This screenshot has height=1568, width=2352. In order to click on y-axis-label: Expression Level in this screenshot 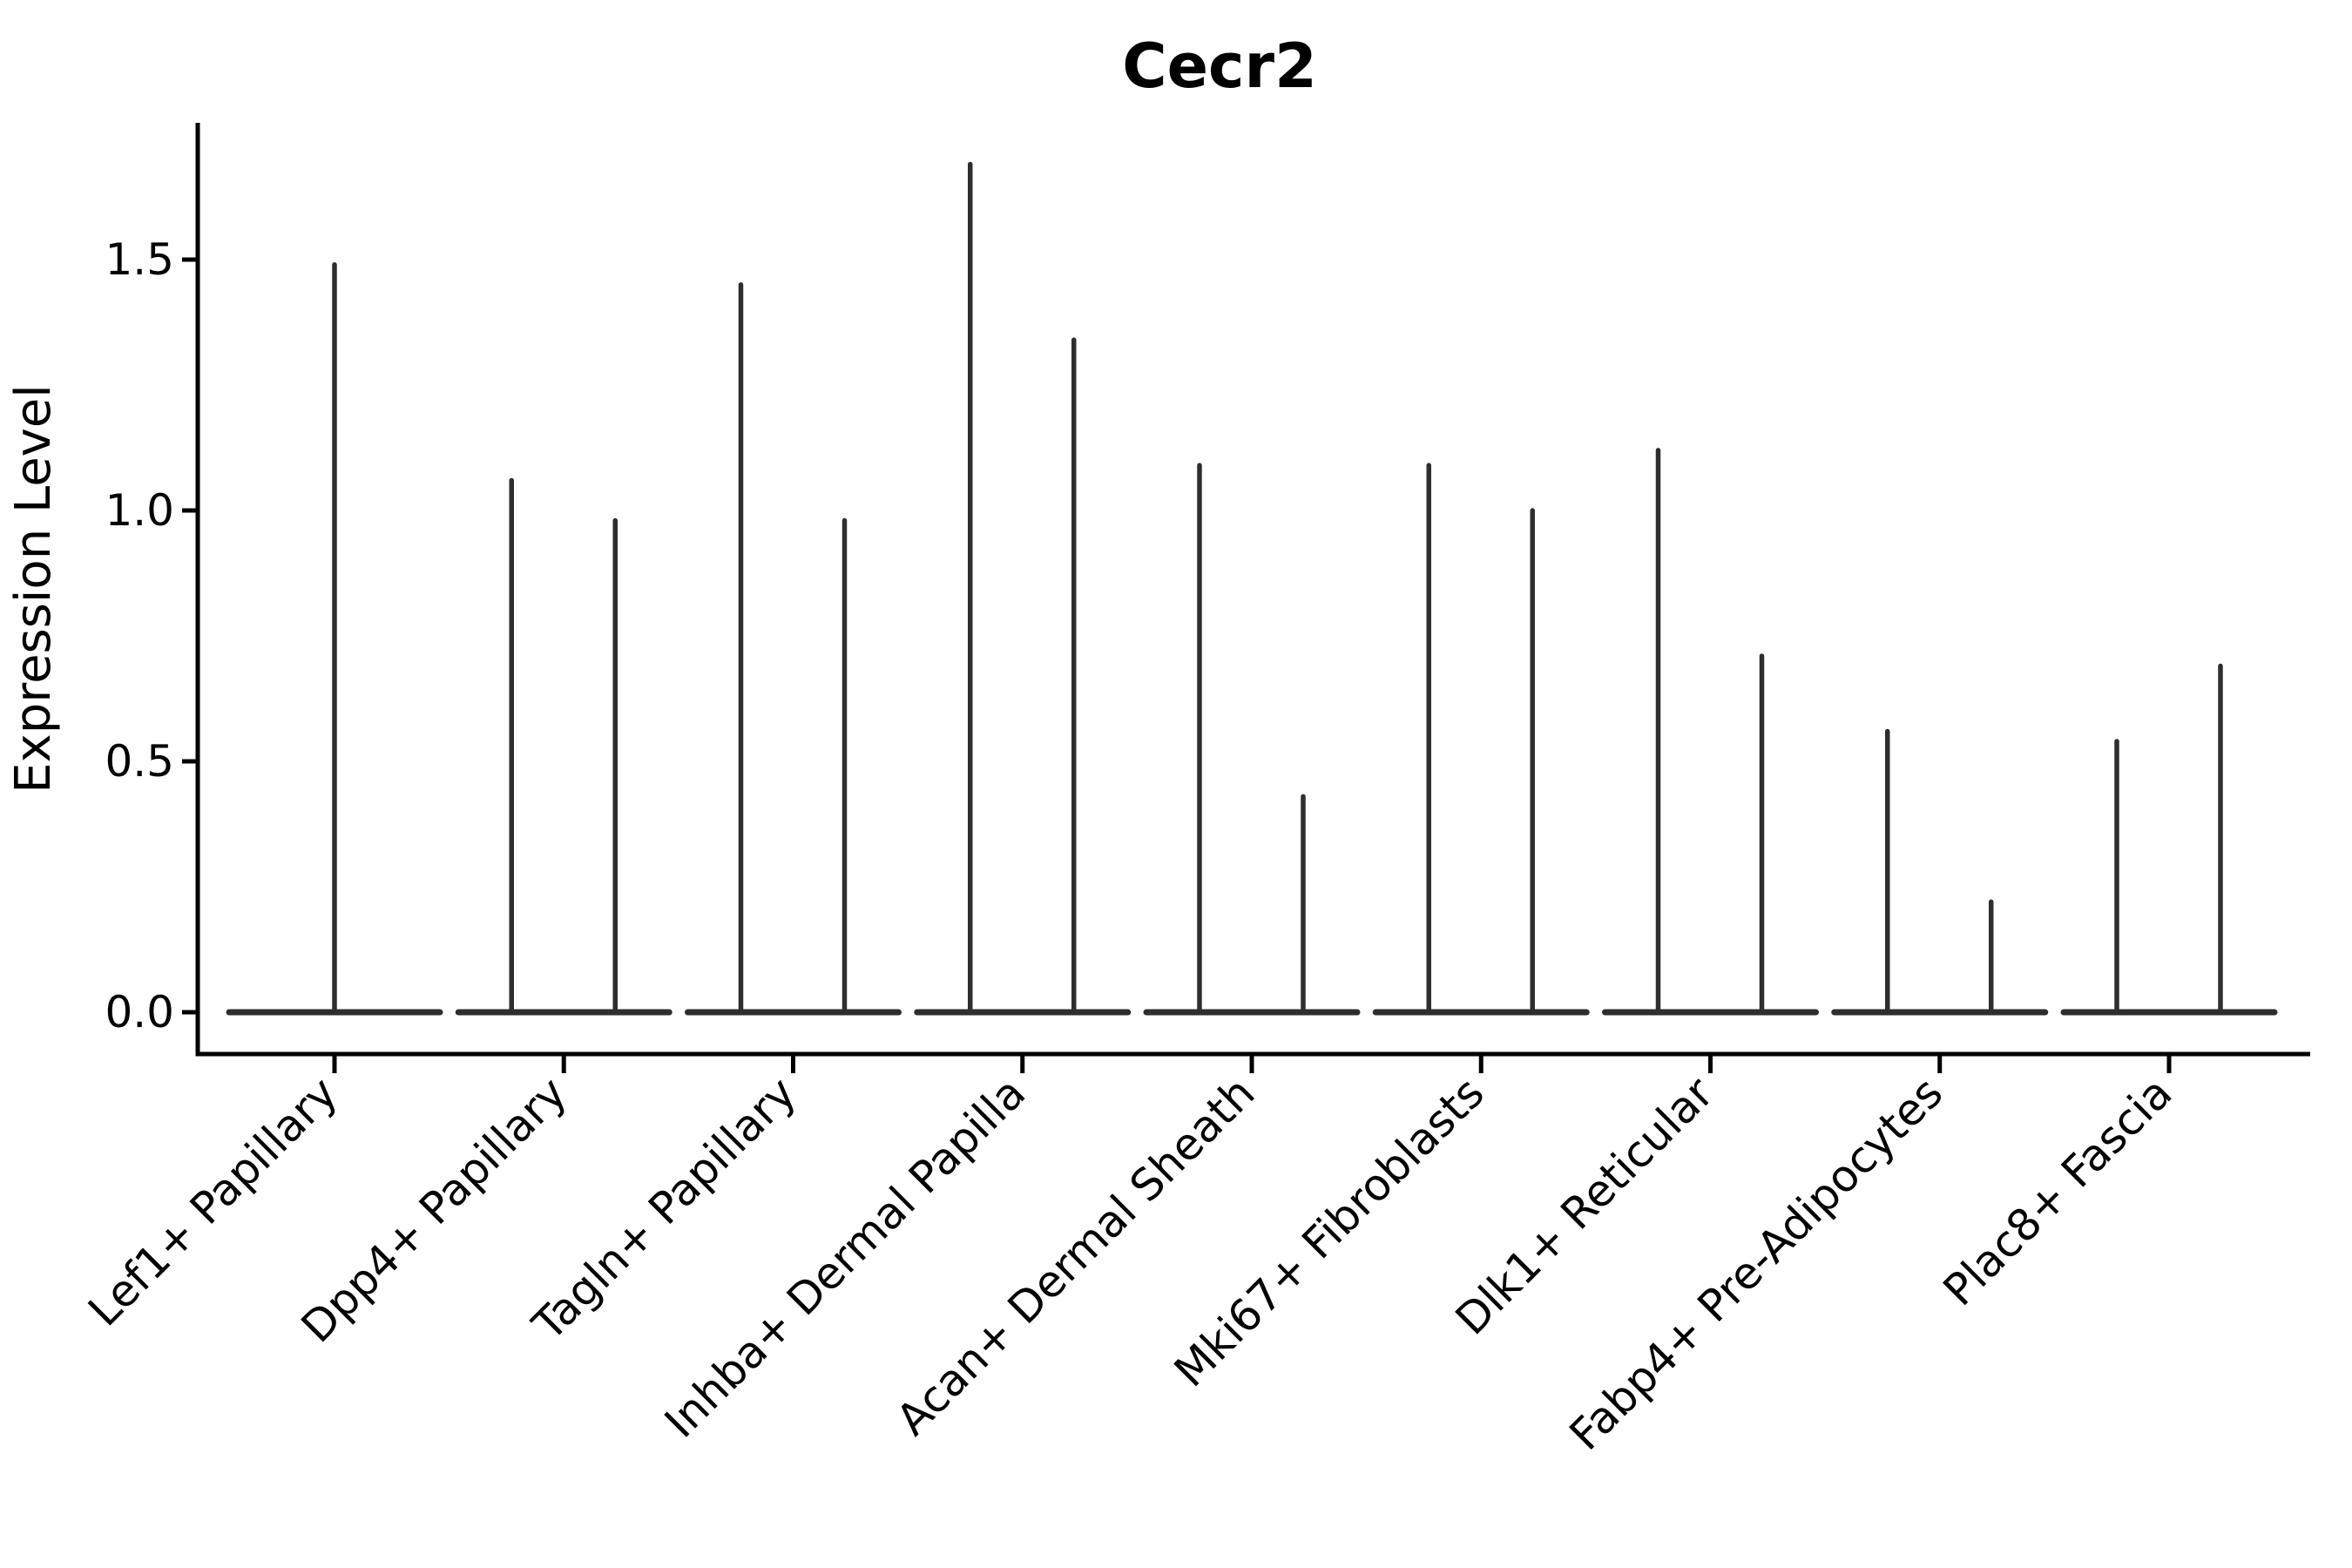, I will do `click(33, 589)`.